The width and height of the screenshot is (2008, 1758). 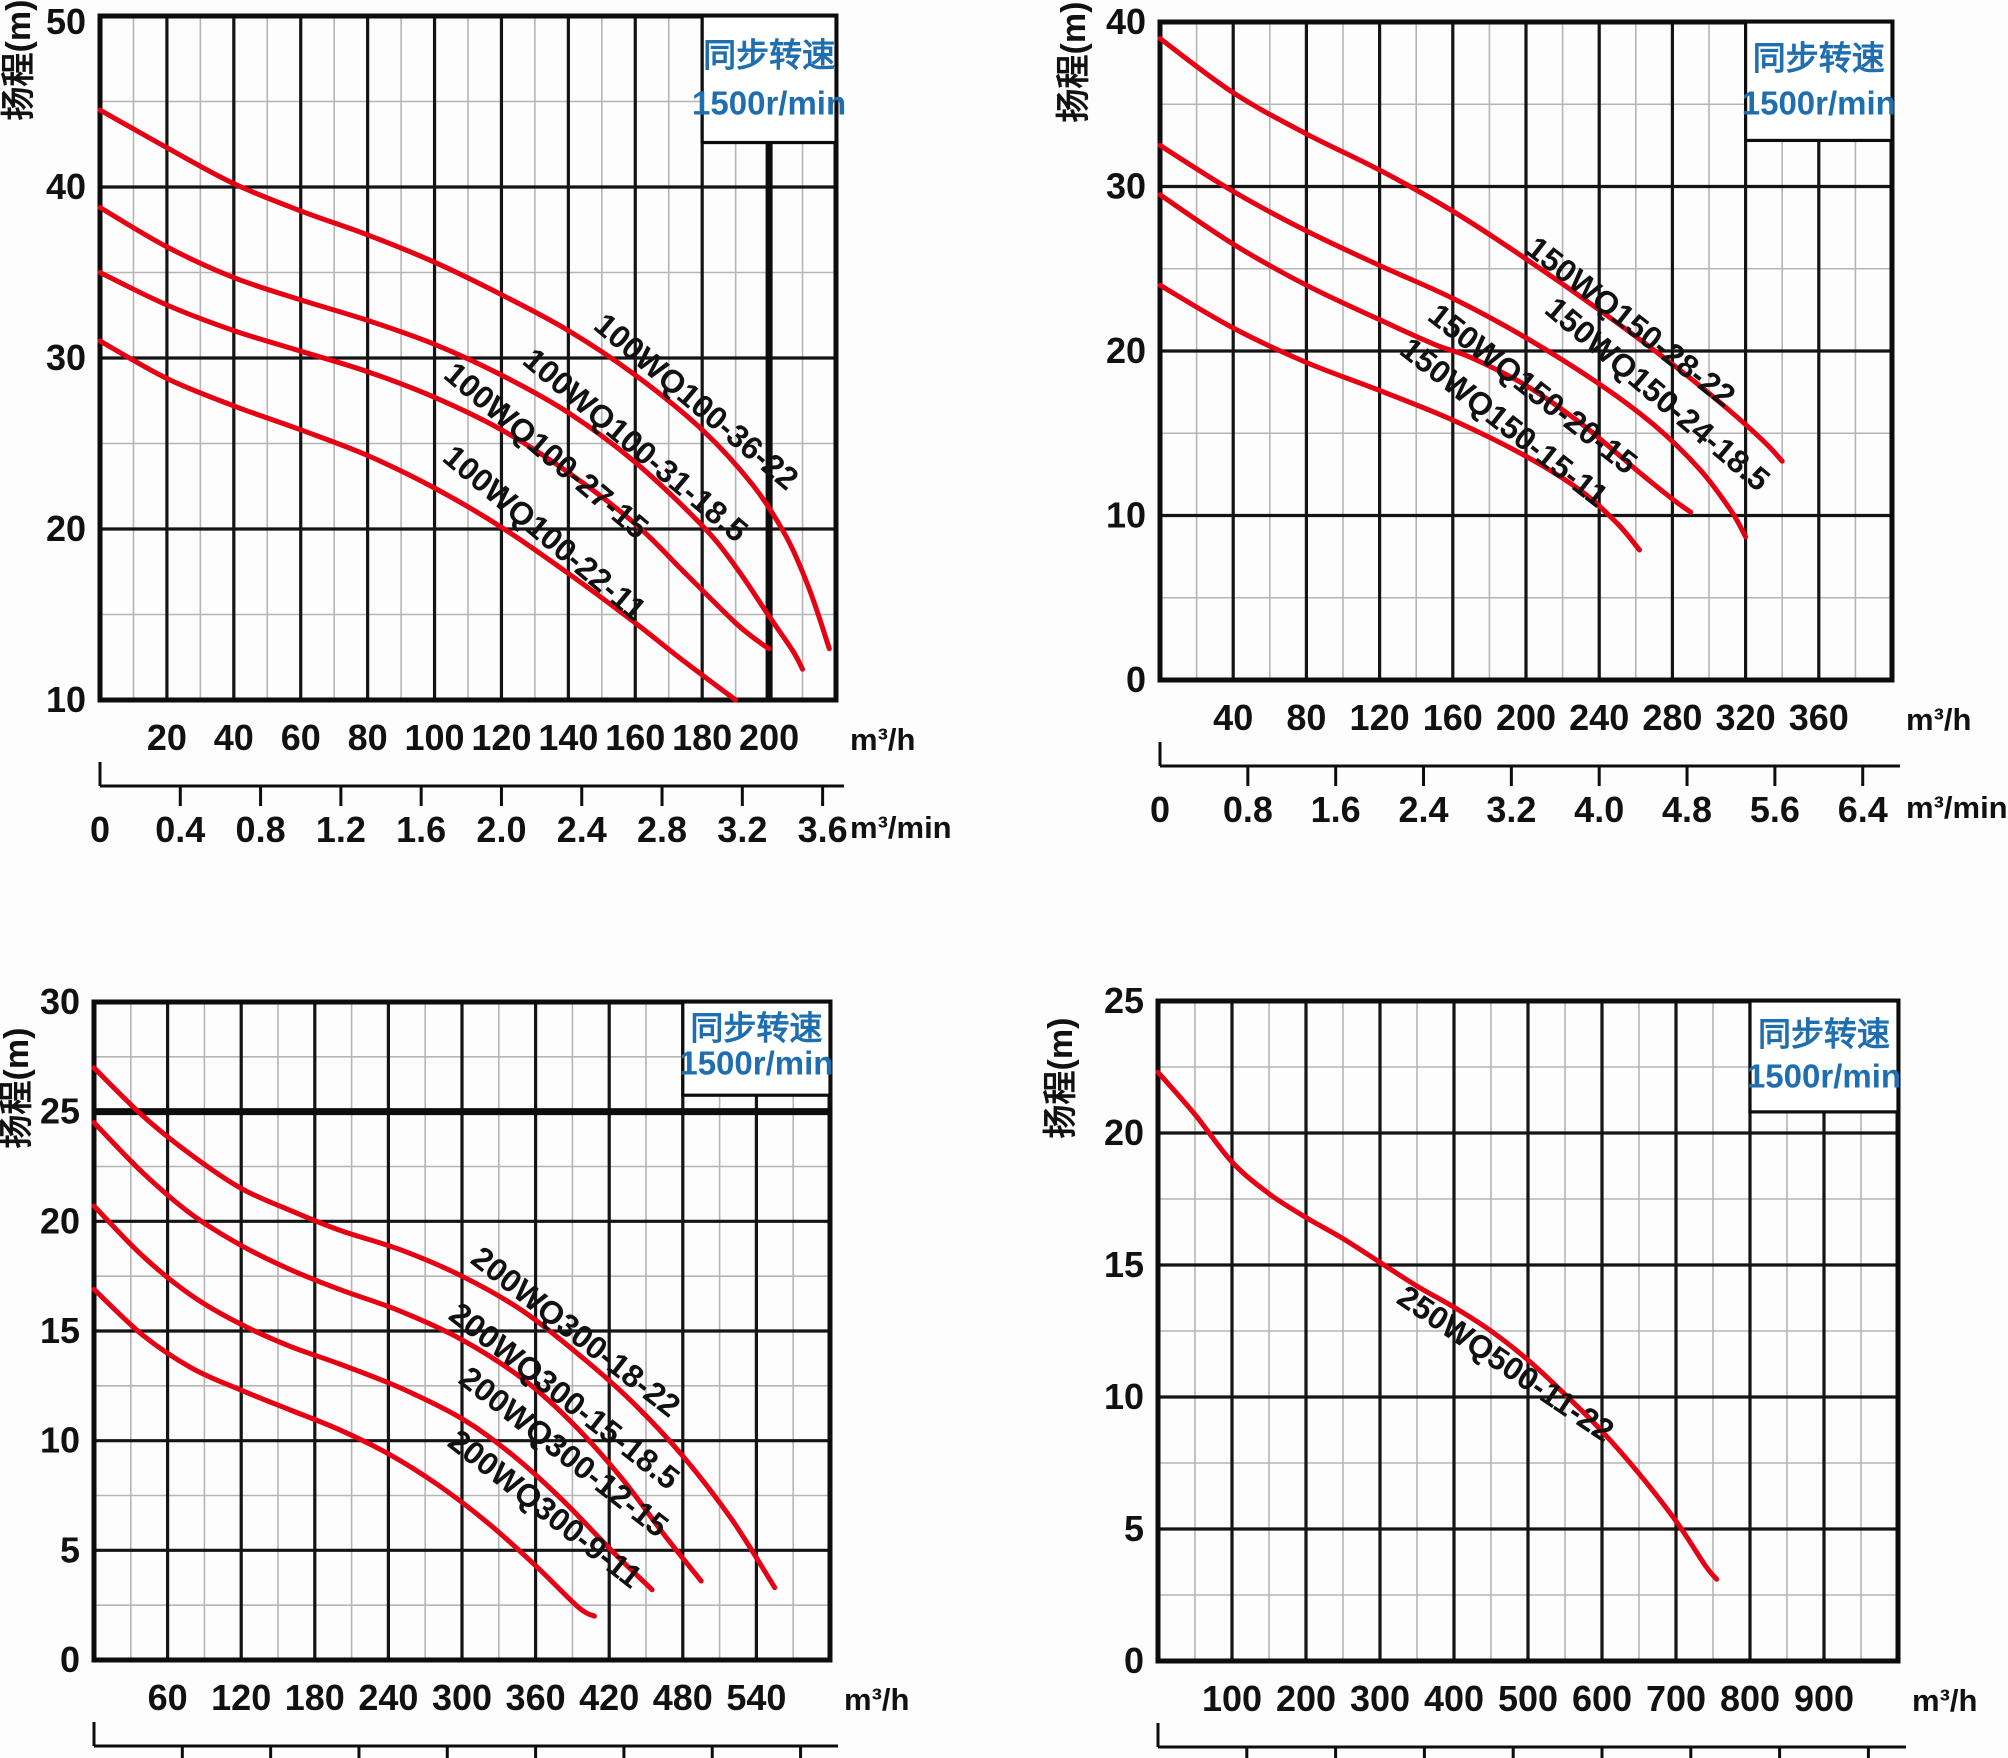 What do you see at coordinates (1380, 1698) in the screenshot?
I see `x-tick-label: 300` at bounding box center [1380, 1698].